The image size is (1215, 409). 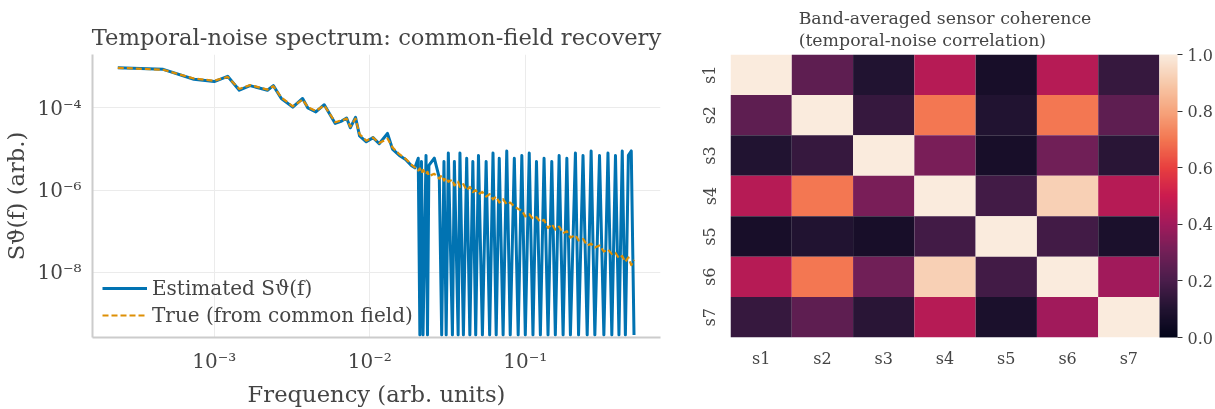 I want to click on color-bar-label: 0.6, so click(x=1200, y=168).